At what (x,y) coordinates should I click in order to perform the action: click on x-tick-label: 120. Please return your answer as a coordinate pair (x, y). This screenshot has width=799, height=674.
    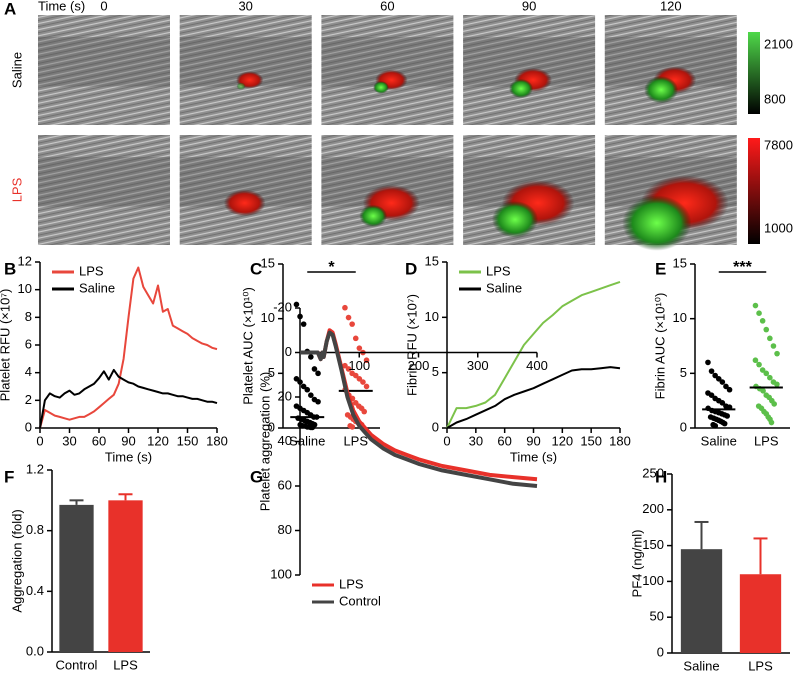
    Looking at the image, I should click on (158, 440).